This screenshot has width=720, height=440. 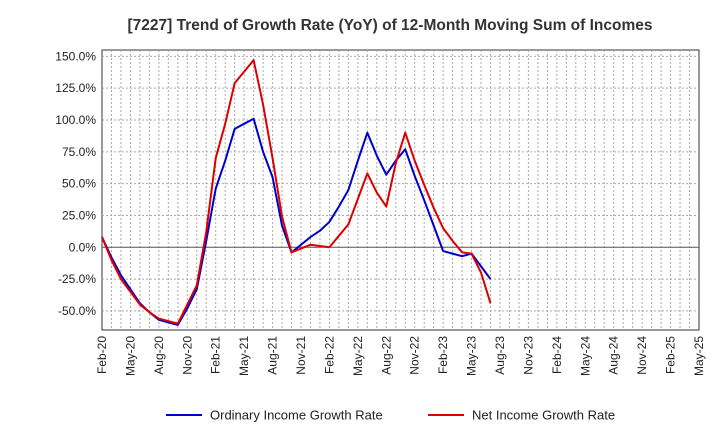 What do you see at coordinates (358, 356) in the screenshot?
I see `x-tick-label: May-22` at bounding box center [358, 356].